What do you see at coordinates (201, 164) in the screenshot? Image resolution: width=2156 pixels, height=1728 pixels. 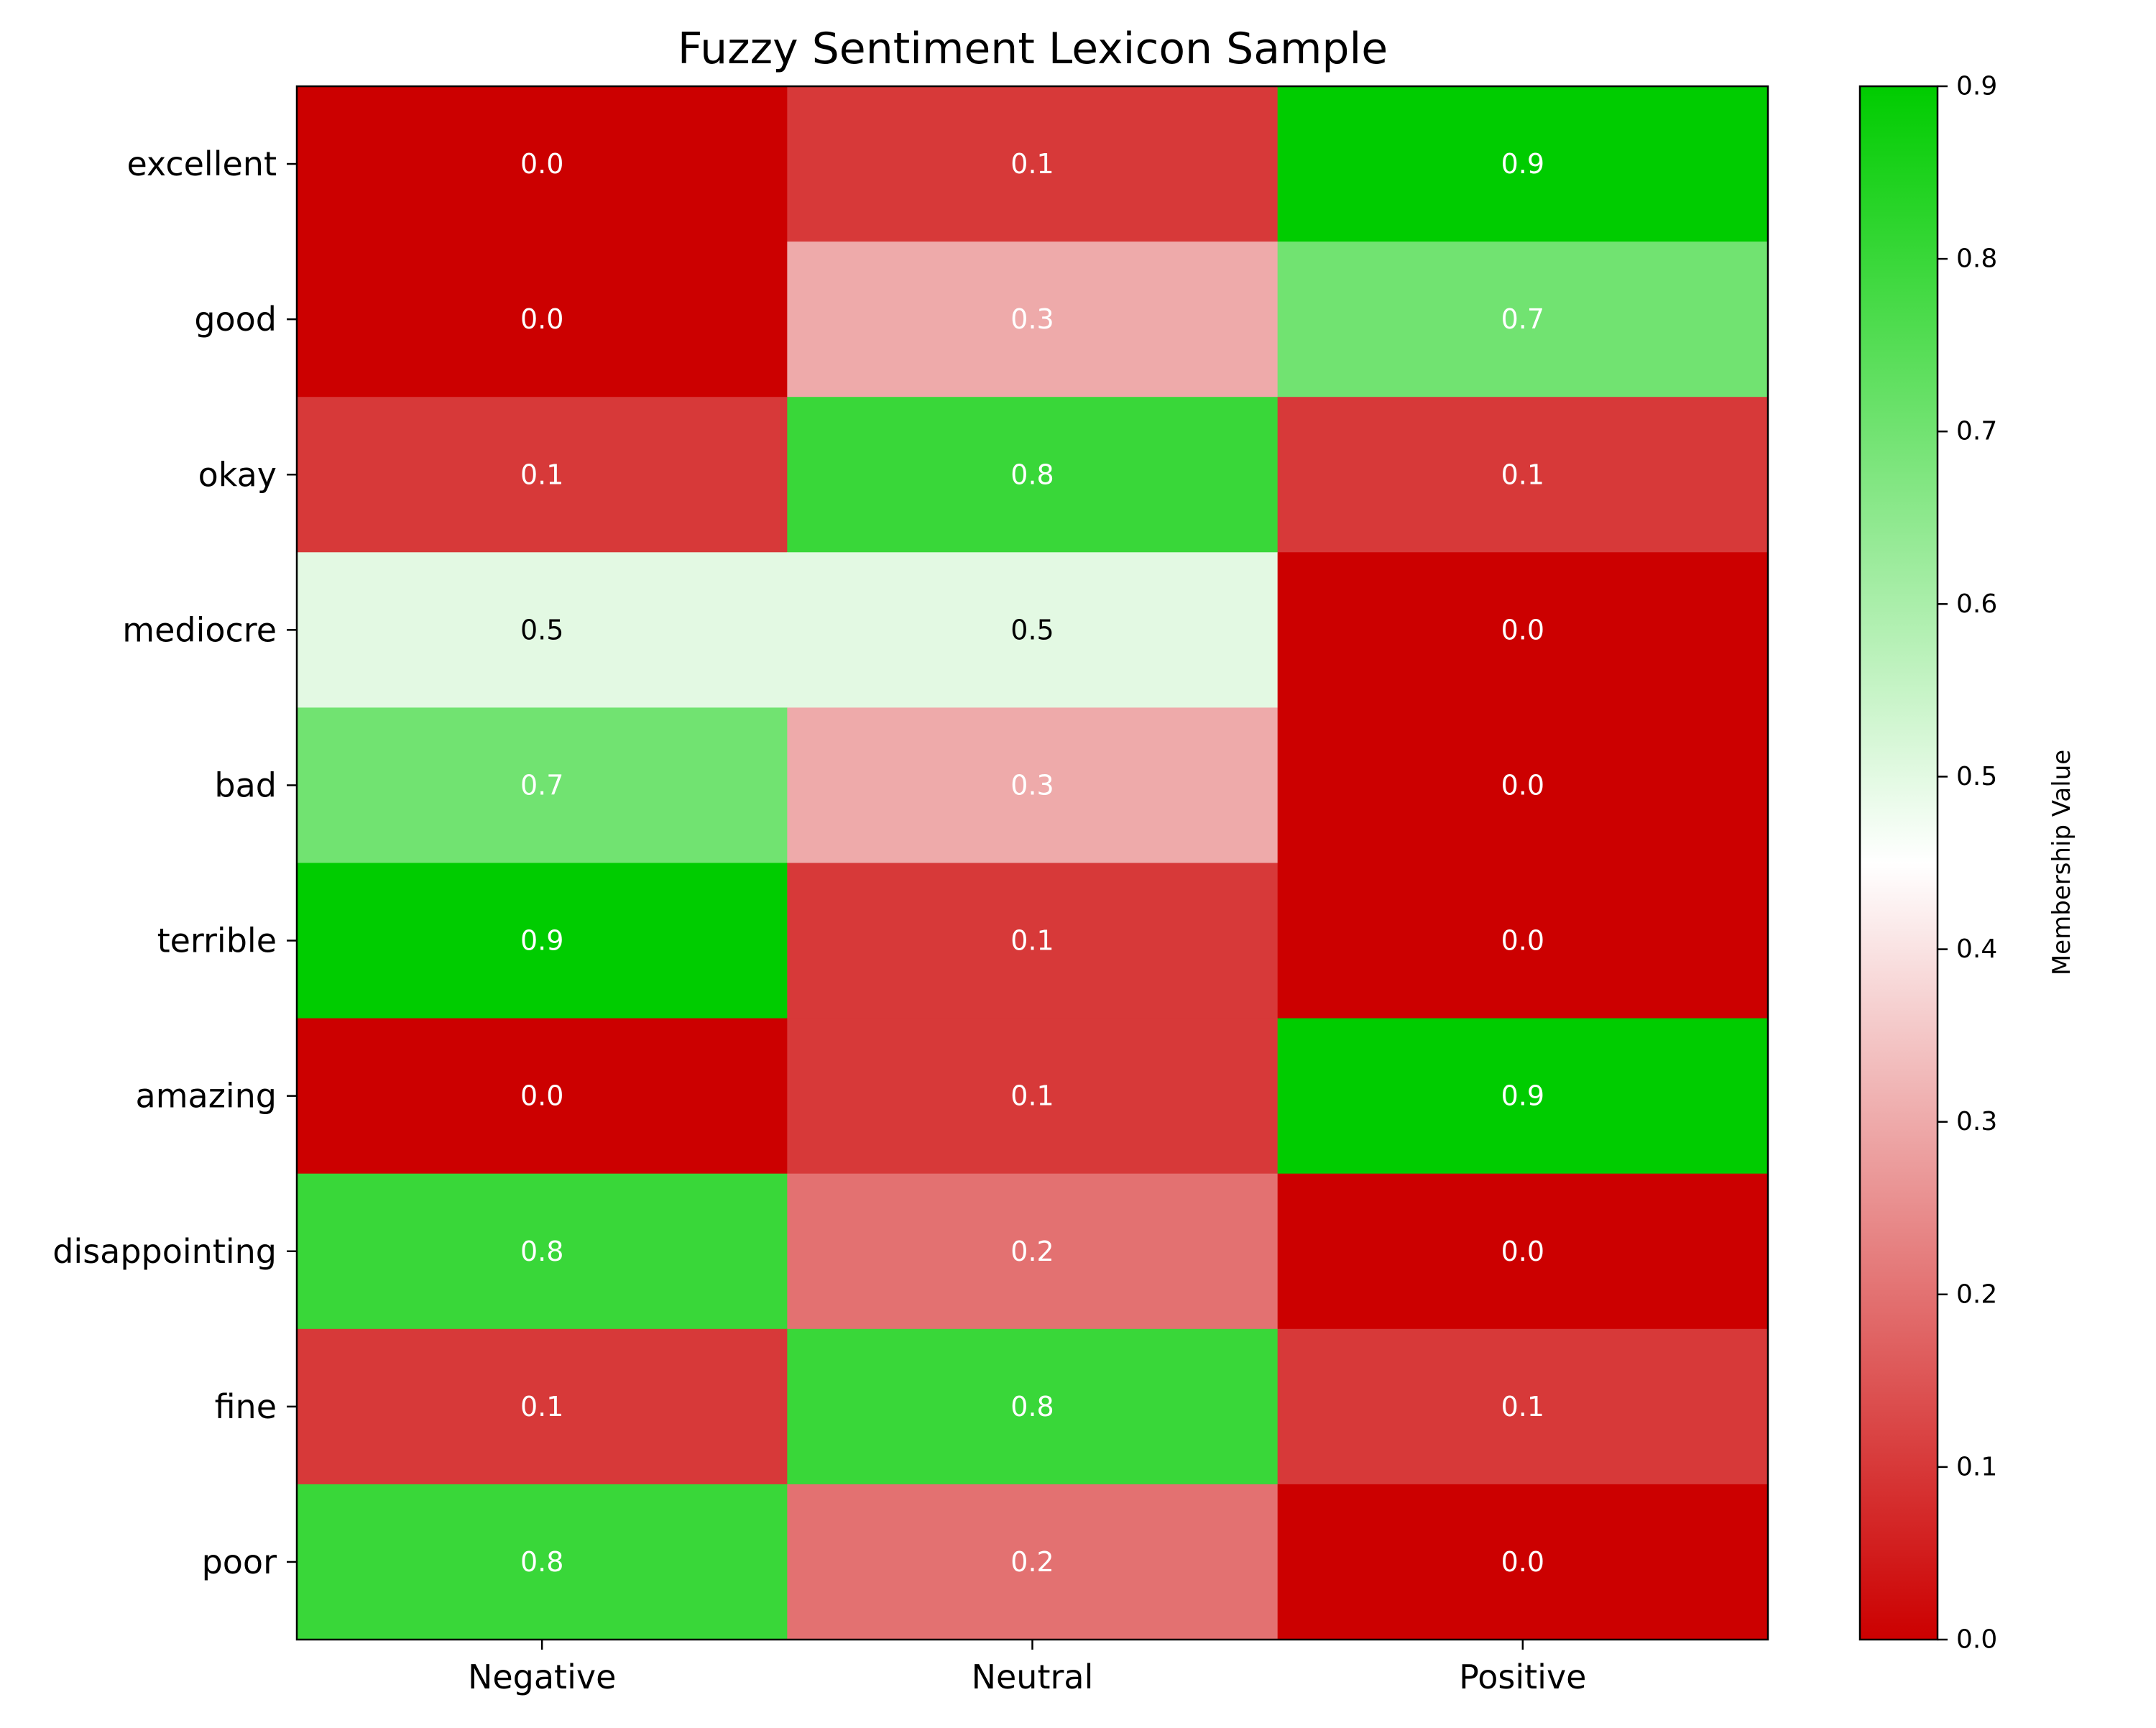 I see `y-tick-label: excellent` at bounding box center [201, 164].